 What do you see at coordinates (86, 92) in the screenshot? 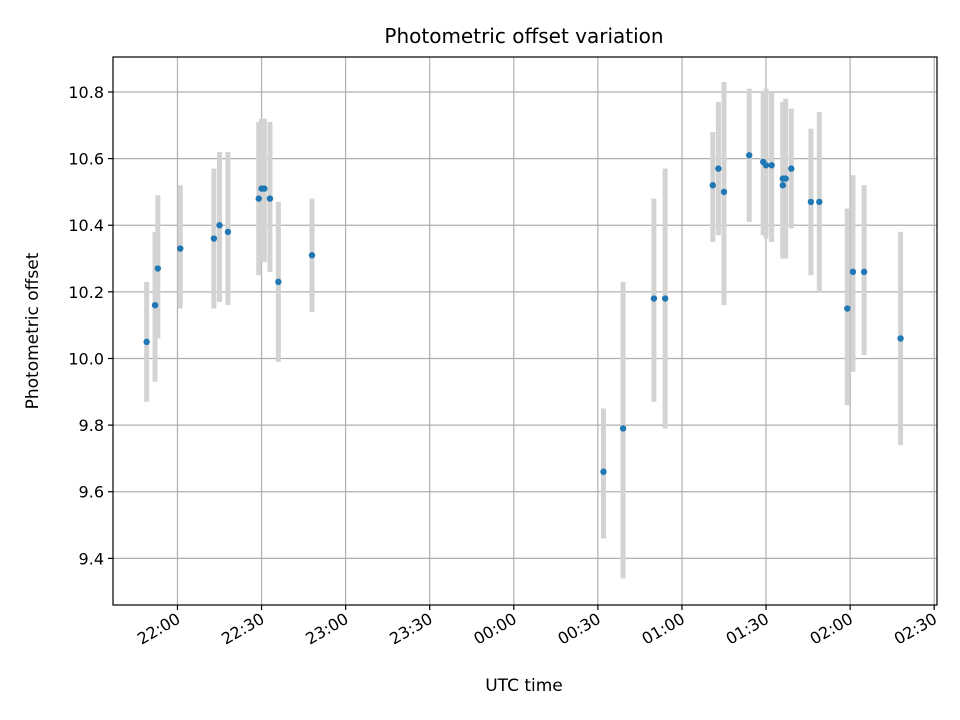
I see `y-tick-label: 10.8` at bounding box center [86, 92].